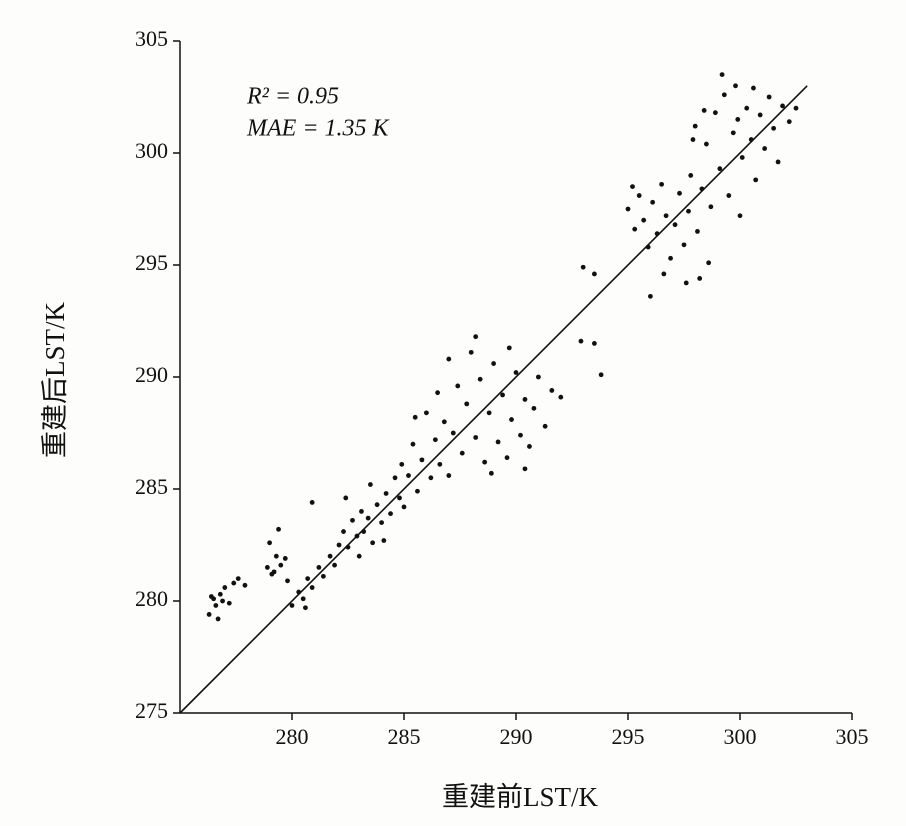 The width and height of the screenshot is (906, 826). I want to click on y-tick-label: 300, so click(151, 150).